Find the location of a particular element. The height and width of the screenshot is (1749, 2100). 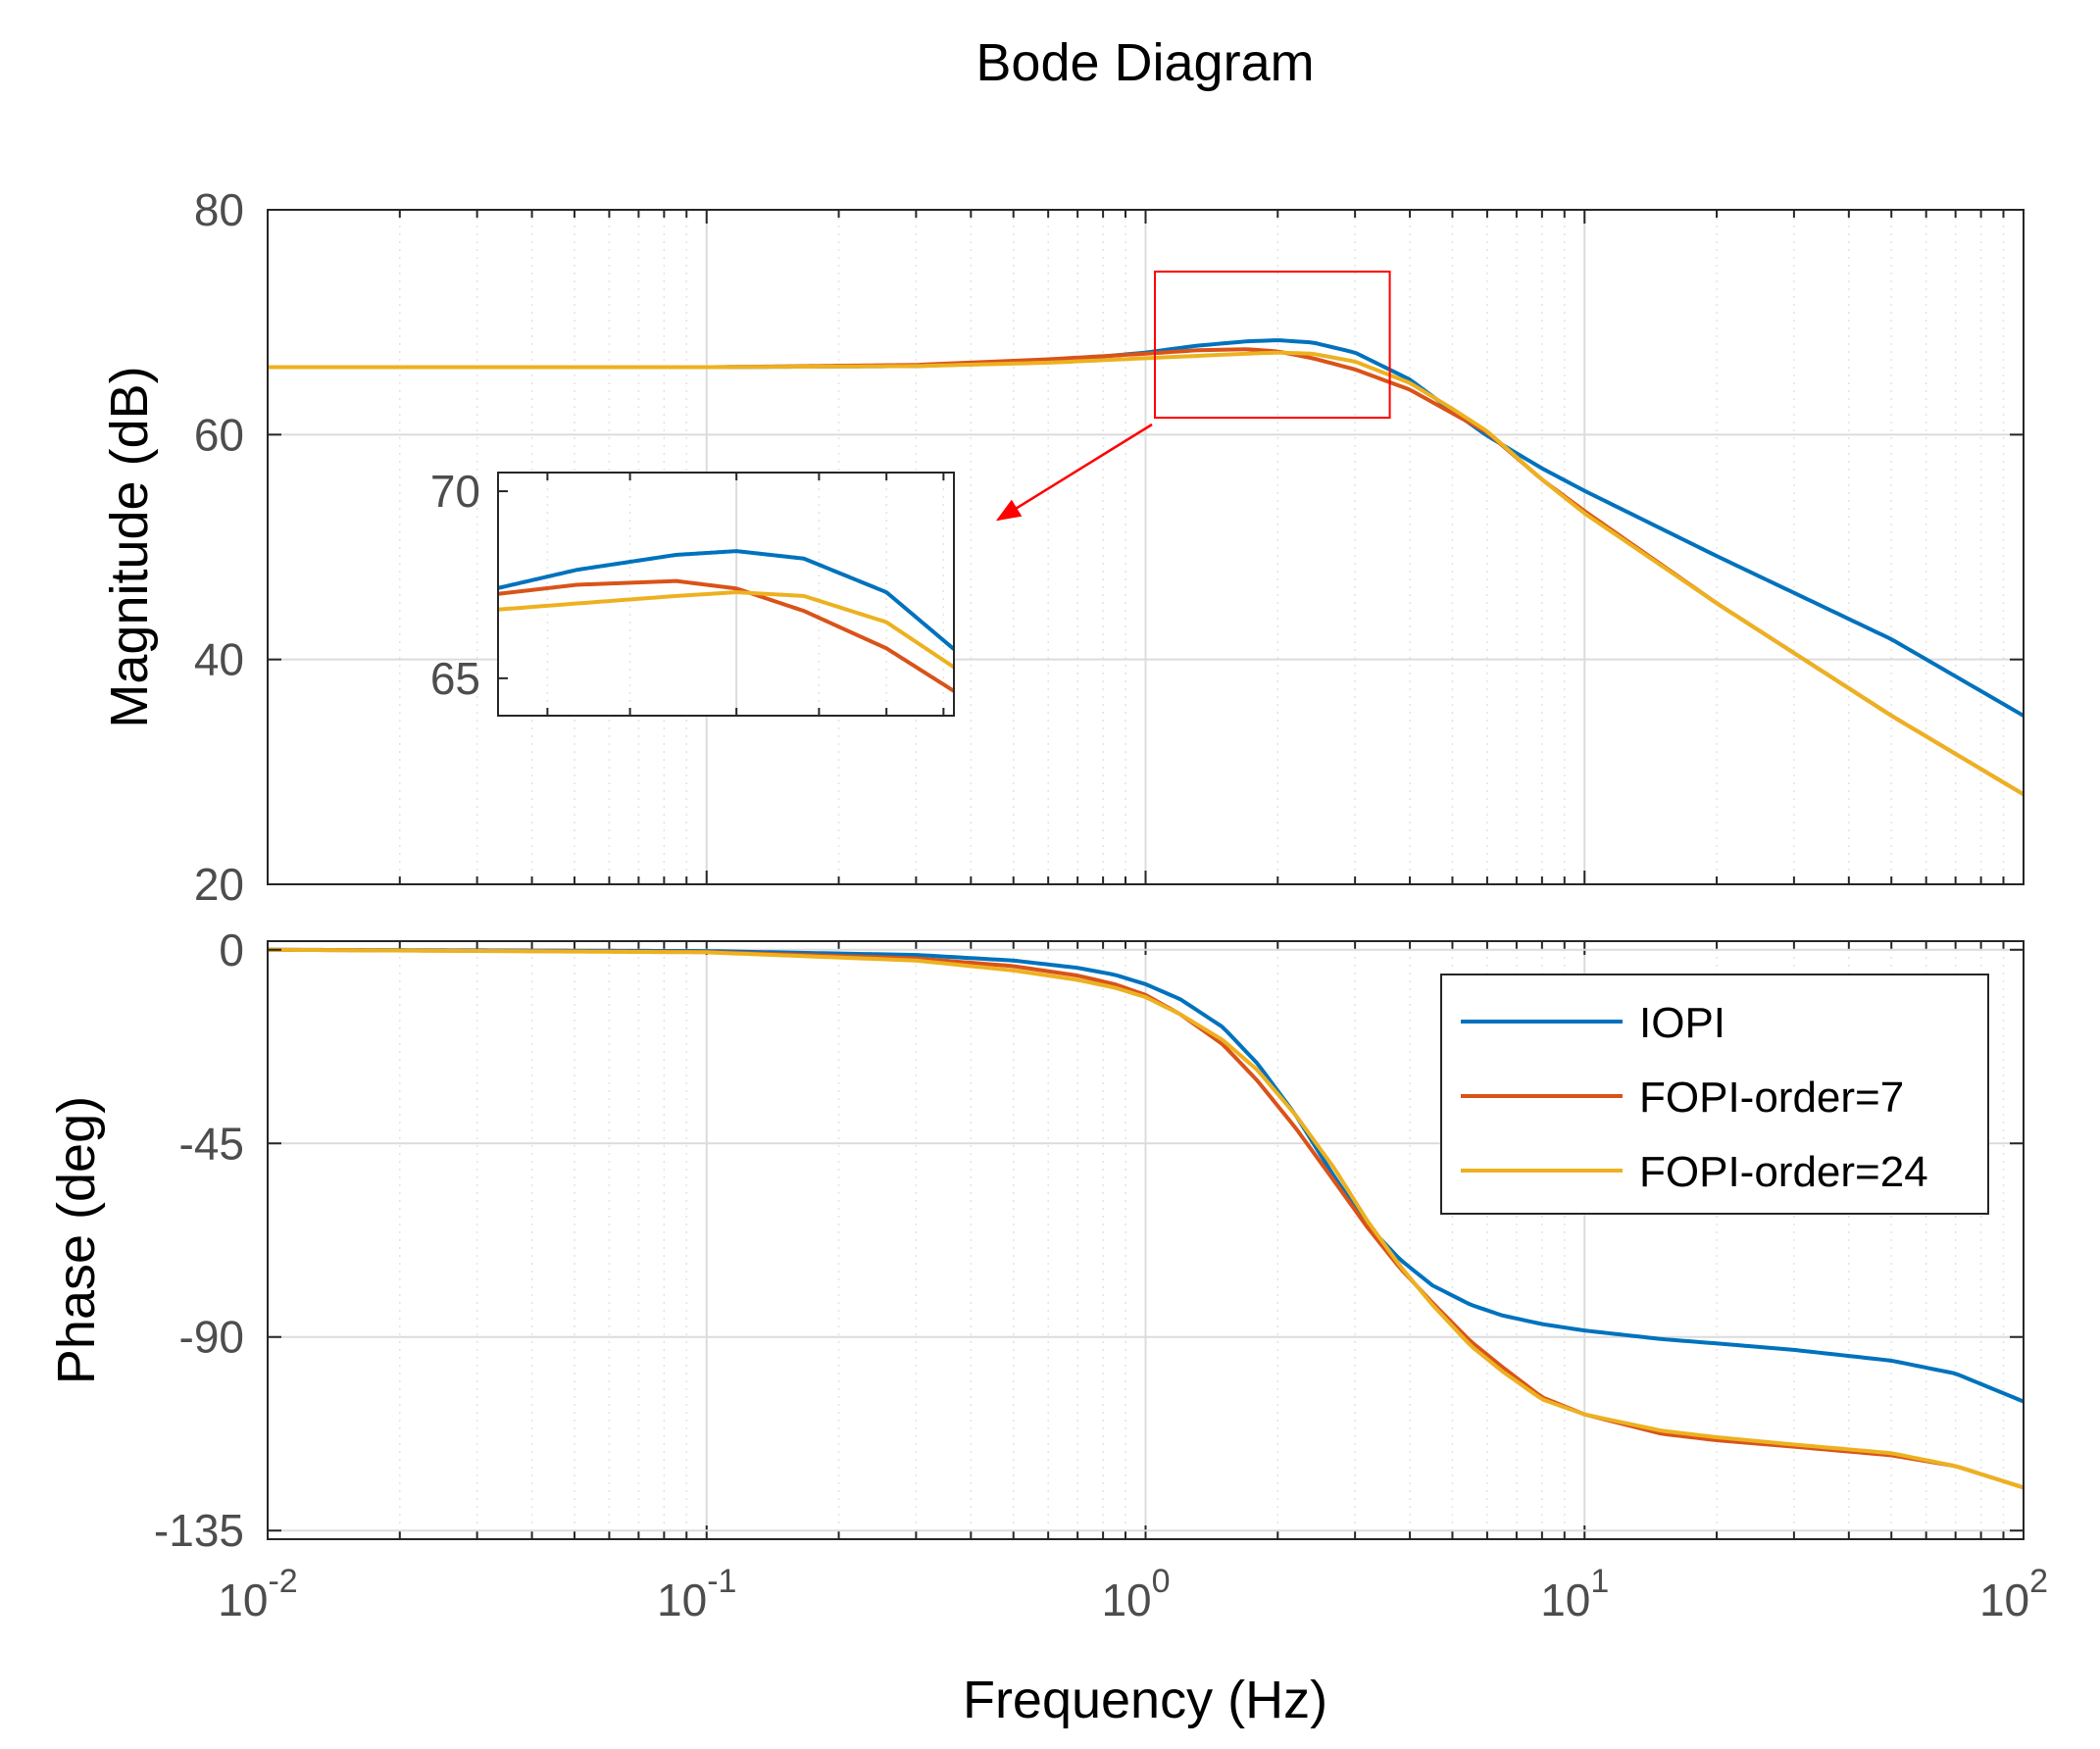

inset-series-iopi is located at coordinates (726, 600).